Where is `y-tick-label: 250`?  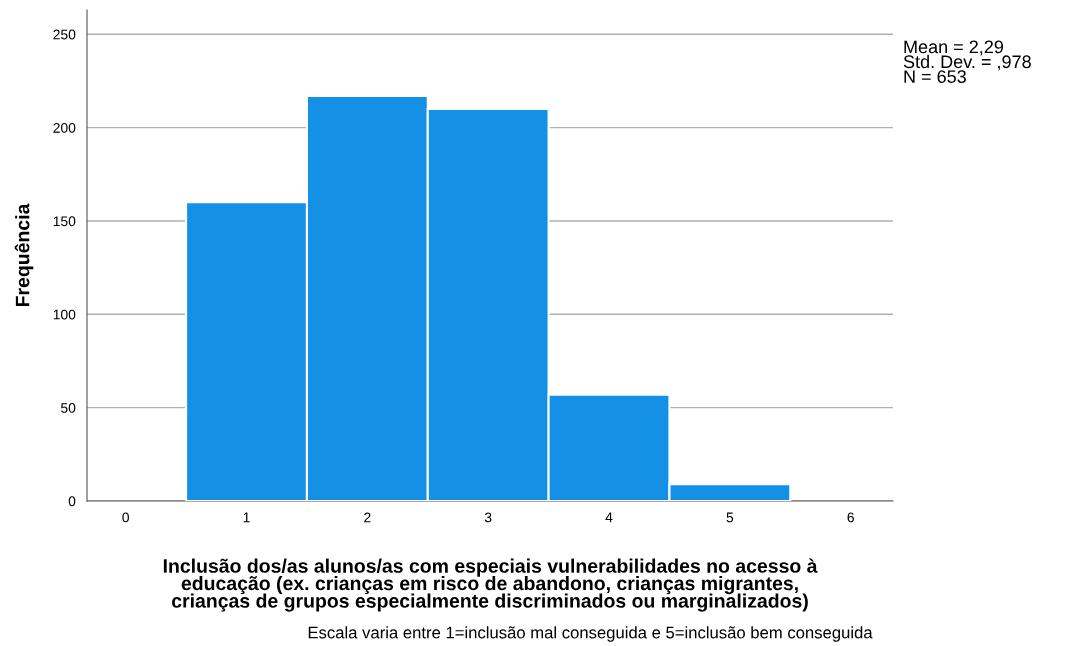
y-tick-label: 250 is located at coordinates (64, 34).